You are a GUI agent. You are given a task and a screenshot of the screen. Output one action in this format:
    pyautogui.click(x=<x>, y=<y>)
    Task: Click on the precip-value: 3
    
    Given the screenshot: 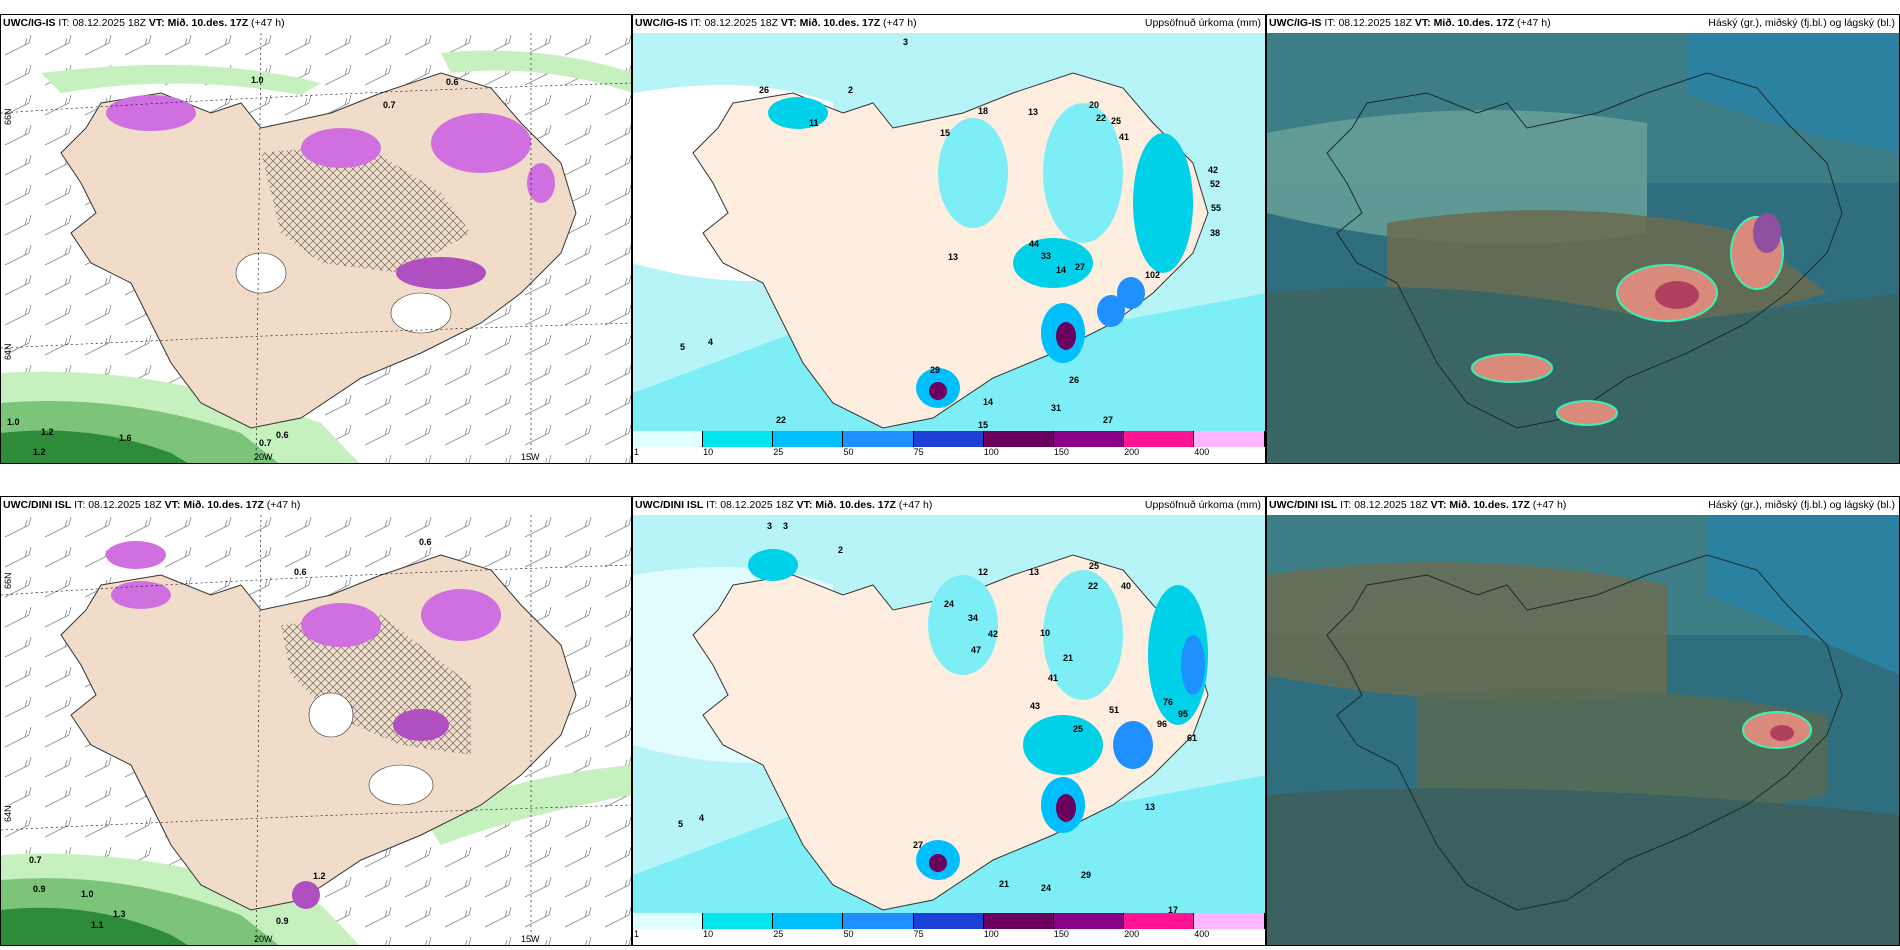 What is the action you would take?
    pyautogui.click(x=906, y=42)
    